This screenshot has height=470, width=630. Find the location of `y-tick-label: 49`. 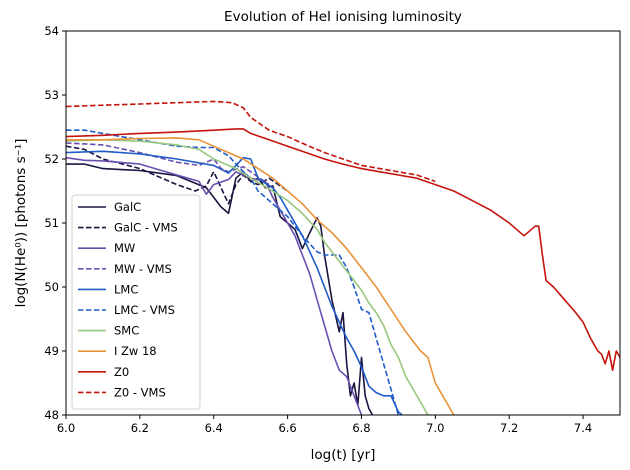

y-tick-label: 49 is located at coordinates (51, 351).